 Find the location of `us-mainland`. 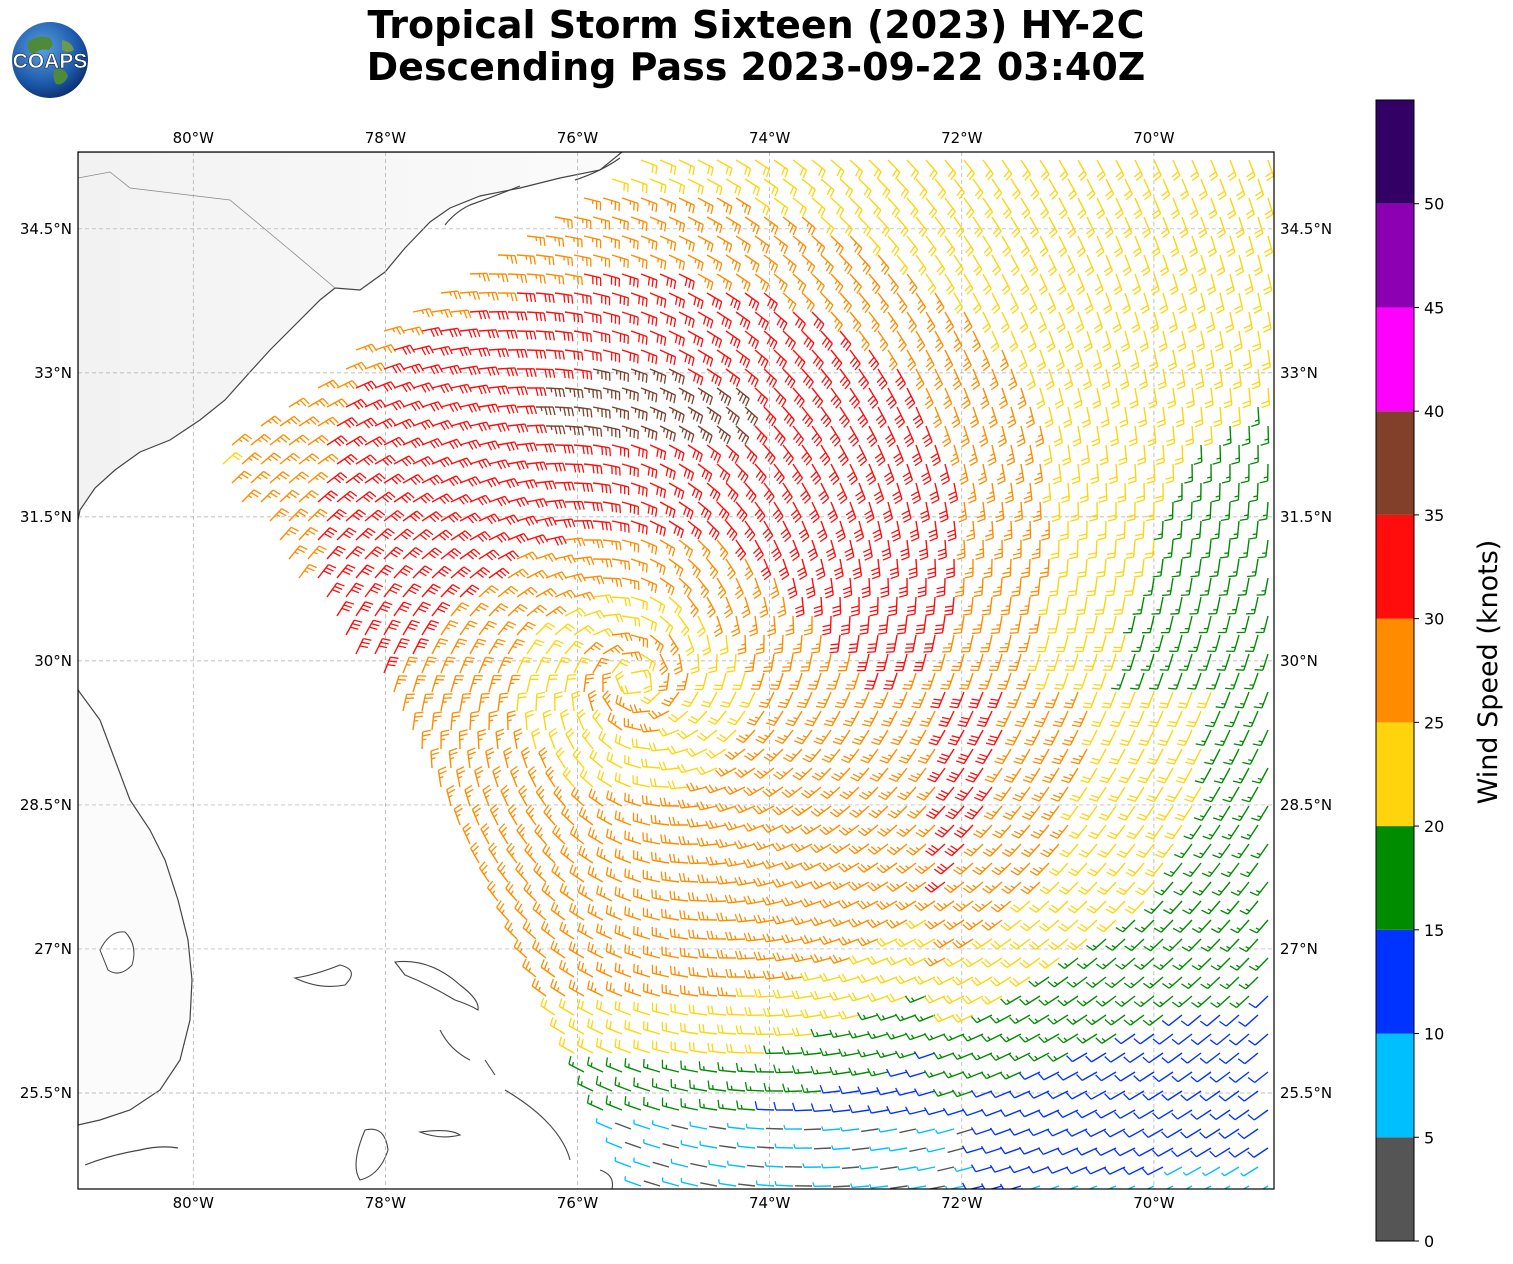

us-mainland is located at coordinates (350, 336).